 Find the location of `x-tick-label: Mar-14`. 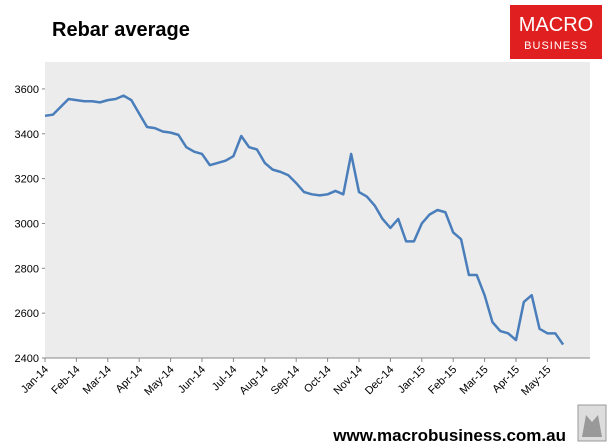

x-tick-label: Mar-14 is located at coordinates (97, 380).